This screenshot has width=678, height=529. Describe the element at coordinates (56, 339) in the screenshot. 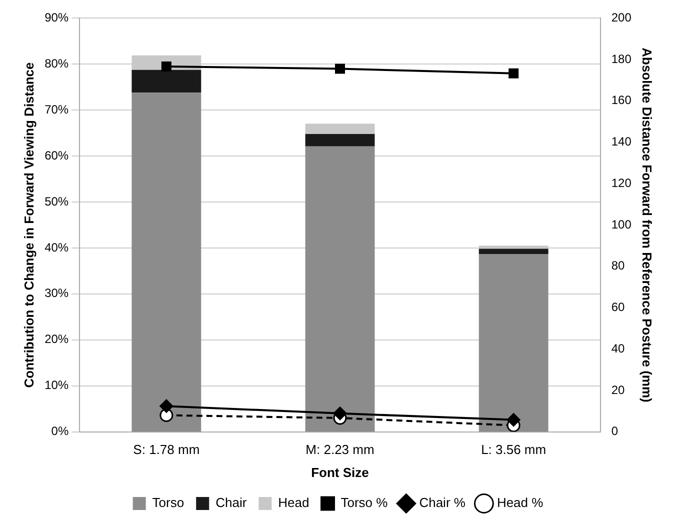

I see `y-tick-label: 20%` at that location.